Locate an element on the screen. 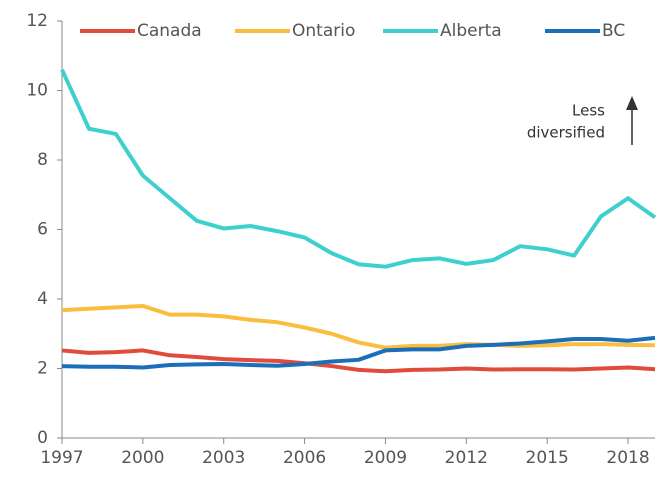  legend-label: BC is located at coordinates (613, 31).